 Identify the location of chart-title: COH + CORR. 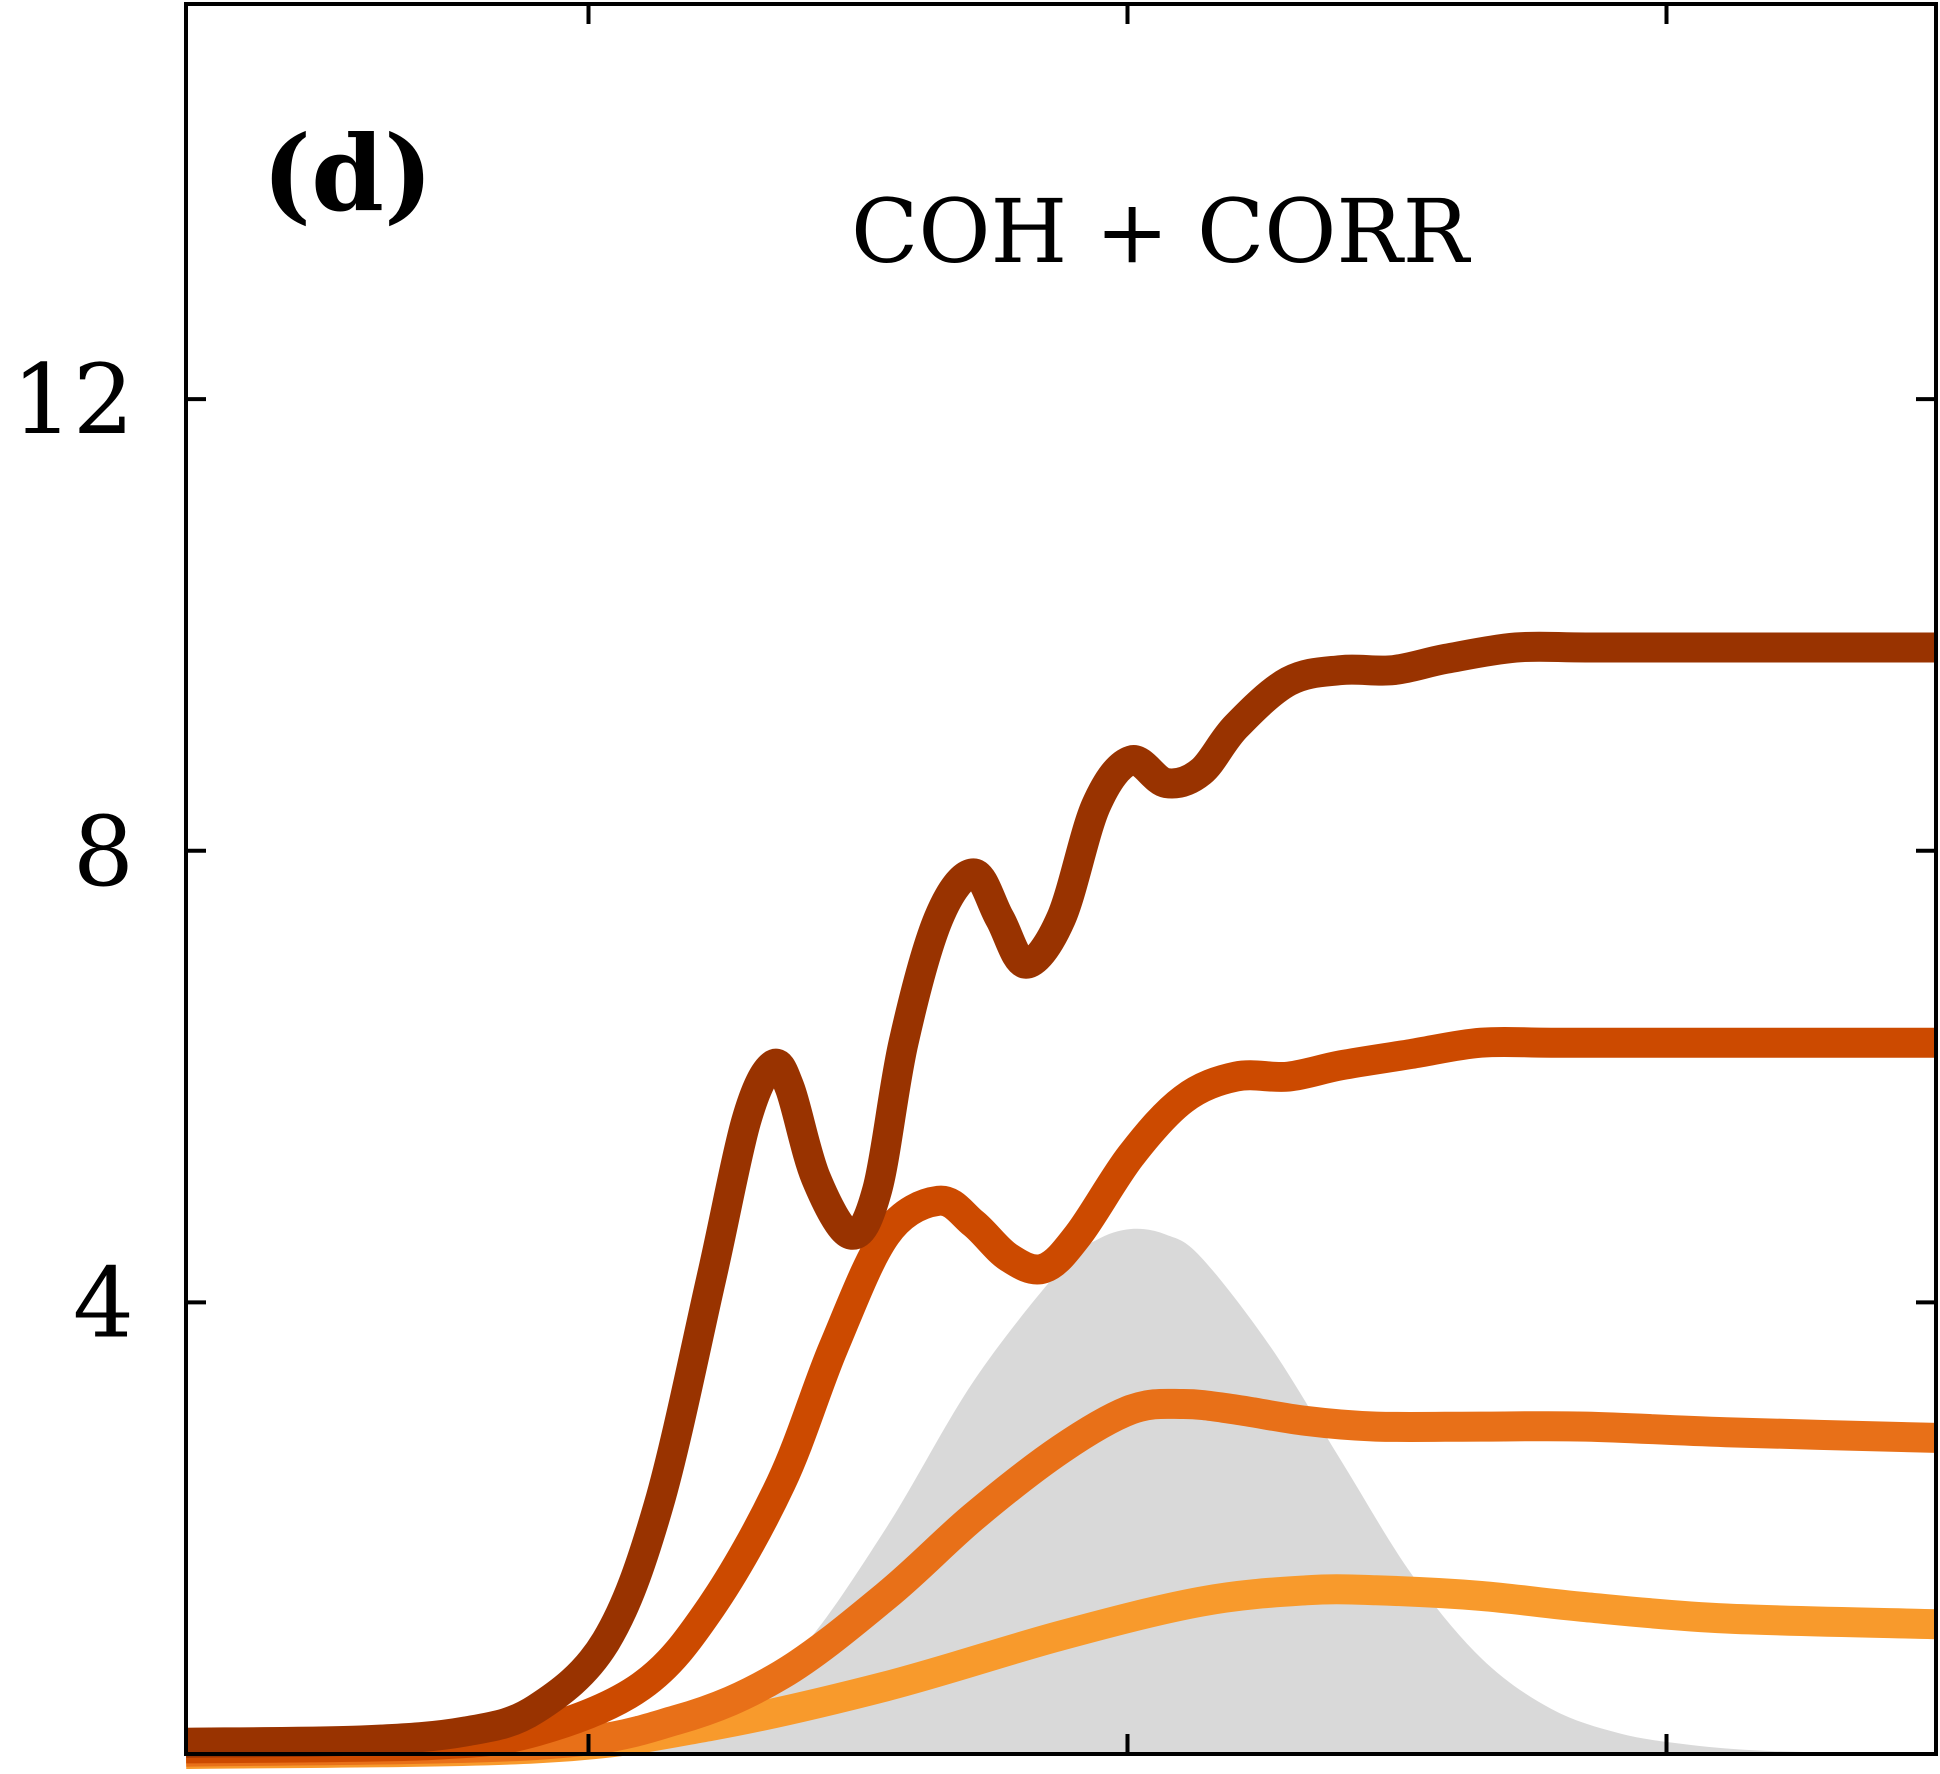
(1161, 231).